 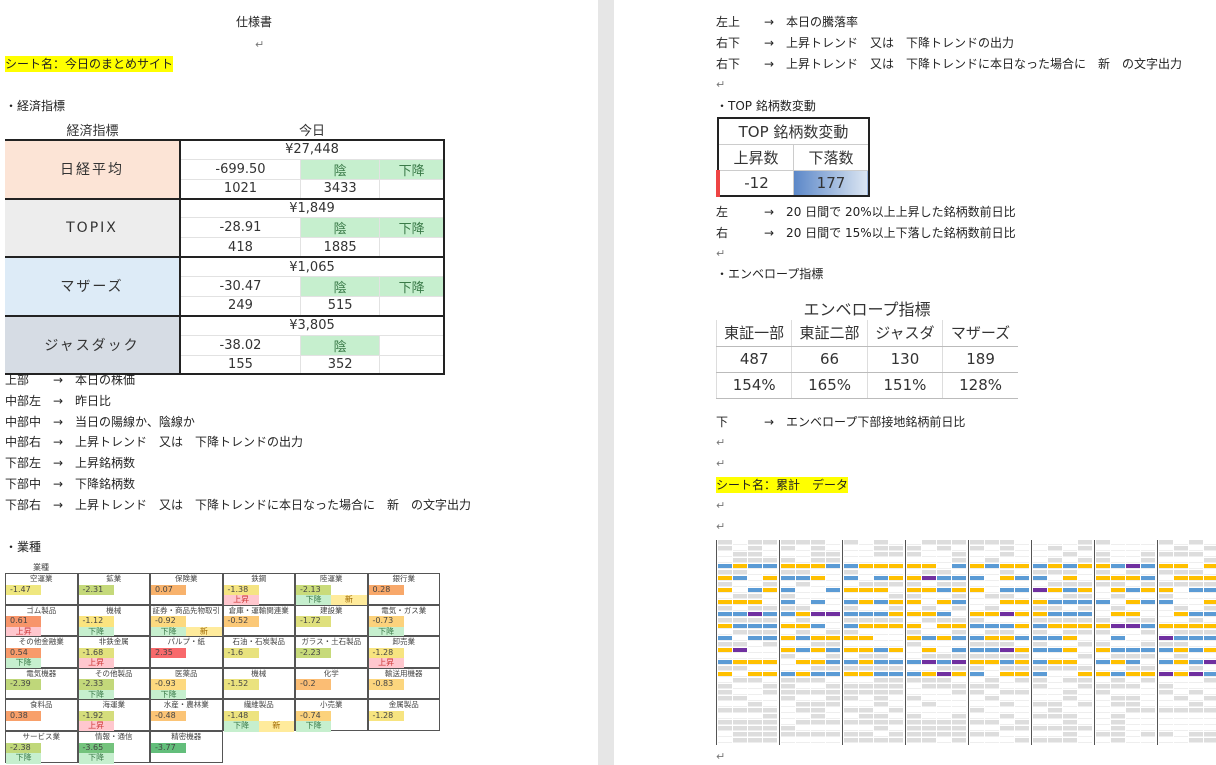 What do you see at coordinates (131, 758) in the screenshot?
I see `sector-new` at bounding box center [131, 758].